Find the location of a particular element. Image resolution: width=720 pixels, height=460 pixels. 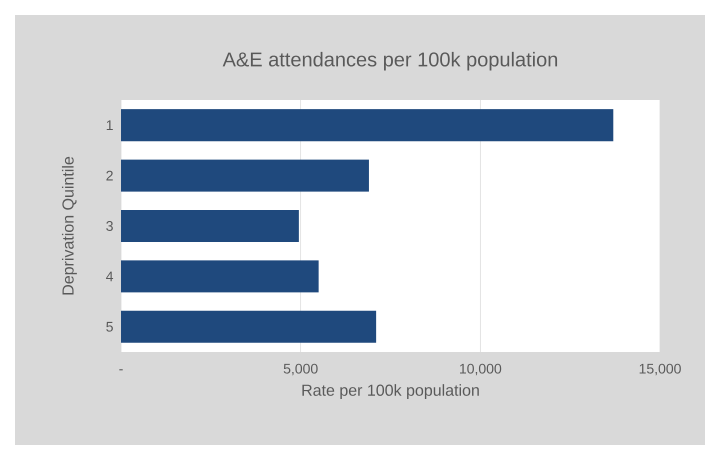

y-tick-label: 4 is located at coordinates (110, 277).